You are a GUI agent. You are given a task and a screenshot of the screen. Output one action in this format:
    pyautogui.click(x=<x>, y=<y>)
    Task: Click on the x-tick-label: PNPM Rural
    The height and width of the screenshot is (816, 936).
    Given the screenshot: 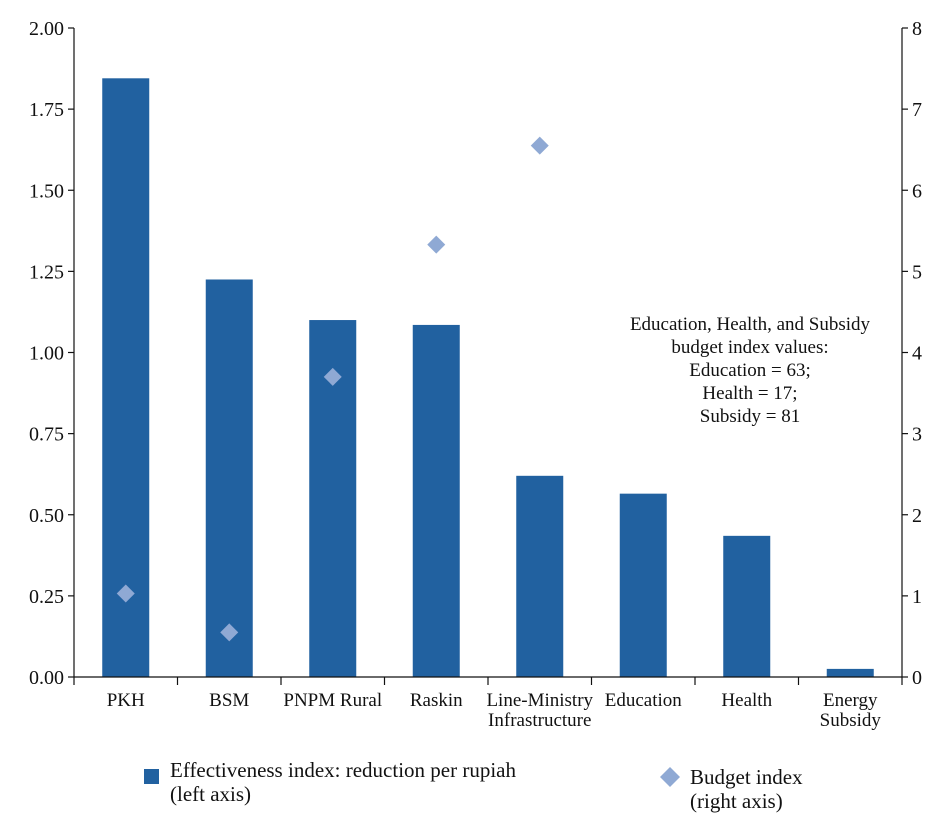 What is the action you would take?
    pyautogui.click(x=332, y=700)
    